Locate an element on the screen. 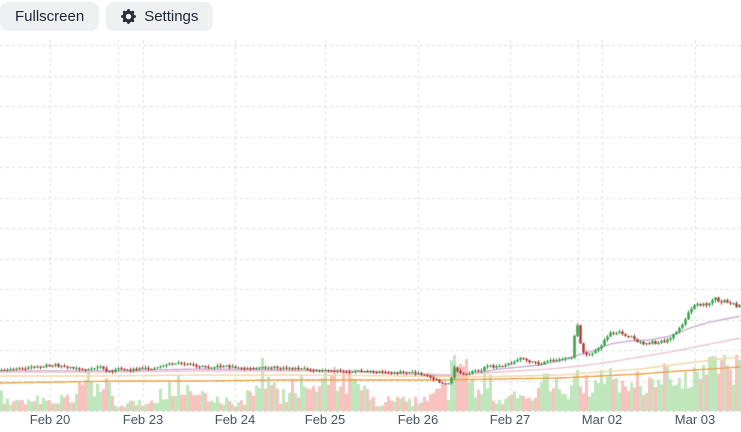 Image resolution: width=741 pixels, height=432 pixels. fullscreen-button: Fullscreen is located at coordinates (50, 16).